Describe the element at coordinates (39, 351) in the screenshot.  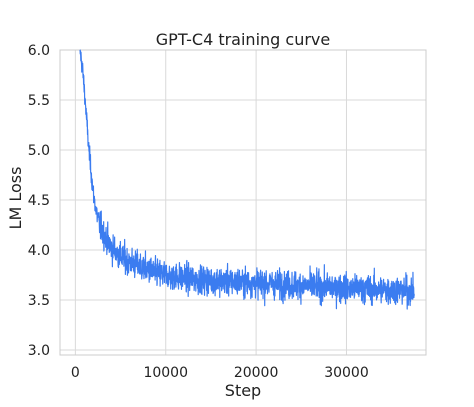
I see `y-tick-label: 3.0` at that location.